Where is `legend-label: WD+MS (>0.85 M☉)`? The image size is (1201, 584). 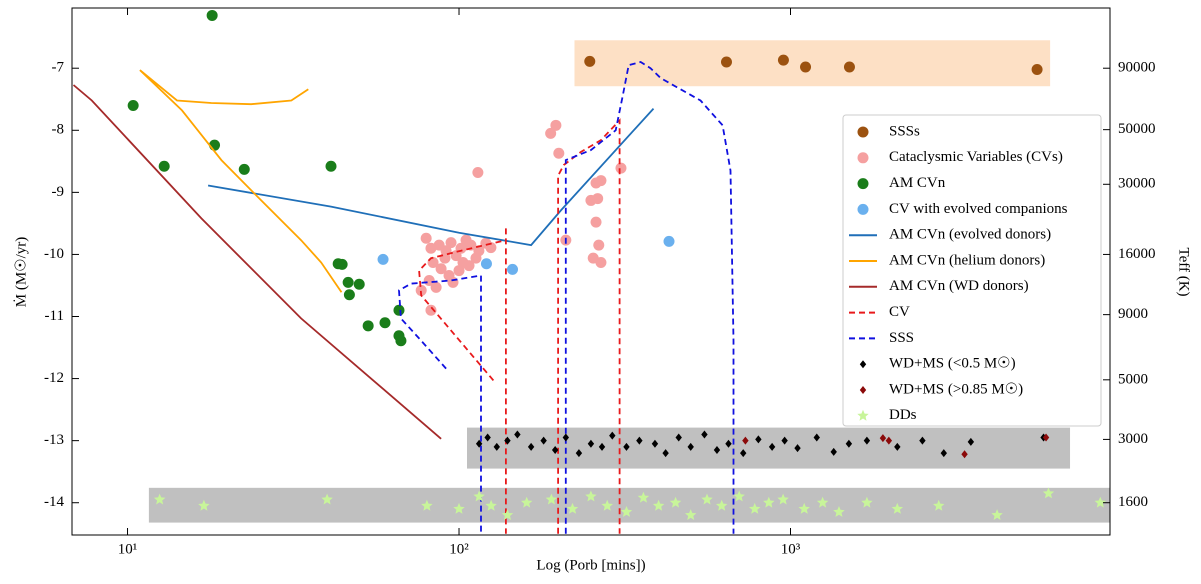
legend-label: WD+MS (>0.85 M☉) is located at coordinates (956, 389).